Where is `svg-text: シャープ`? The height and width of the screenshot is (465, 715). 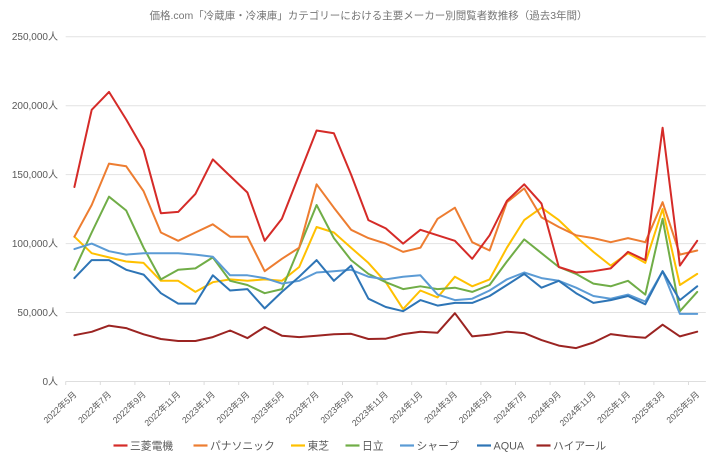
svg-text: シャープ is located at coordinates (438, 446).